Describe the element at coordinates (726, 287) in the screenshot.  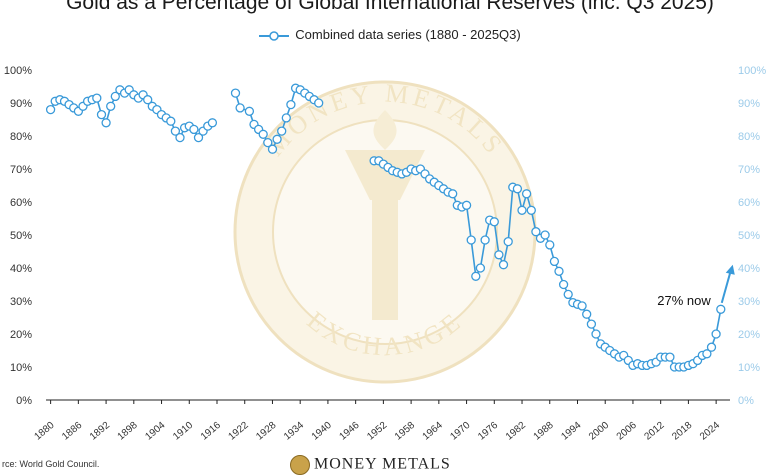
I see `annotation-arrow` at that location.